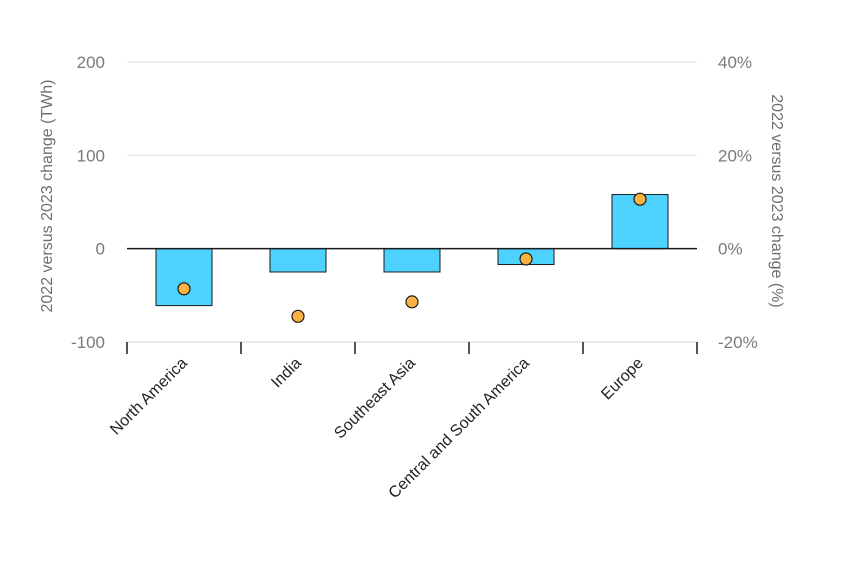  What do you see at coordinates (735, 155) in the screenshot?
I see `right-tick-label: 20%` at bounding box center [735, 155].